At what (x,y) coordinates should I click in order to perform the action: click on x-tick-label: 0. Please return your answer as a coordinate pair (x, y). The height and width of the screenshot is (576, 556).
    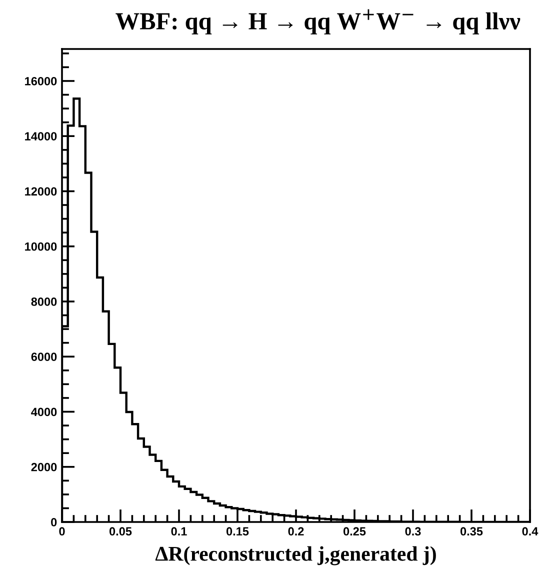
    Looking at the image, I should click on (62, 531).